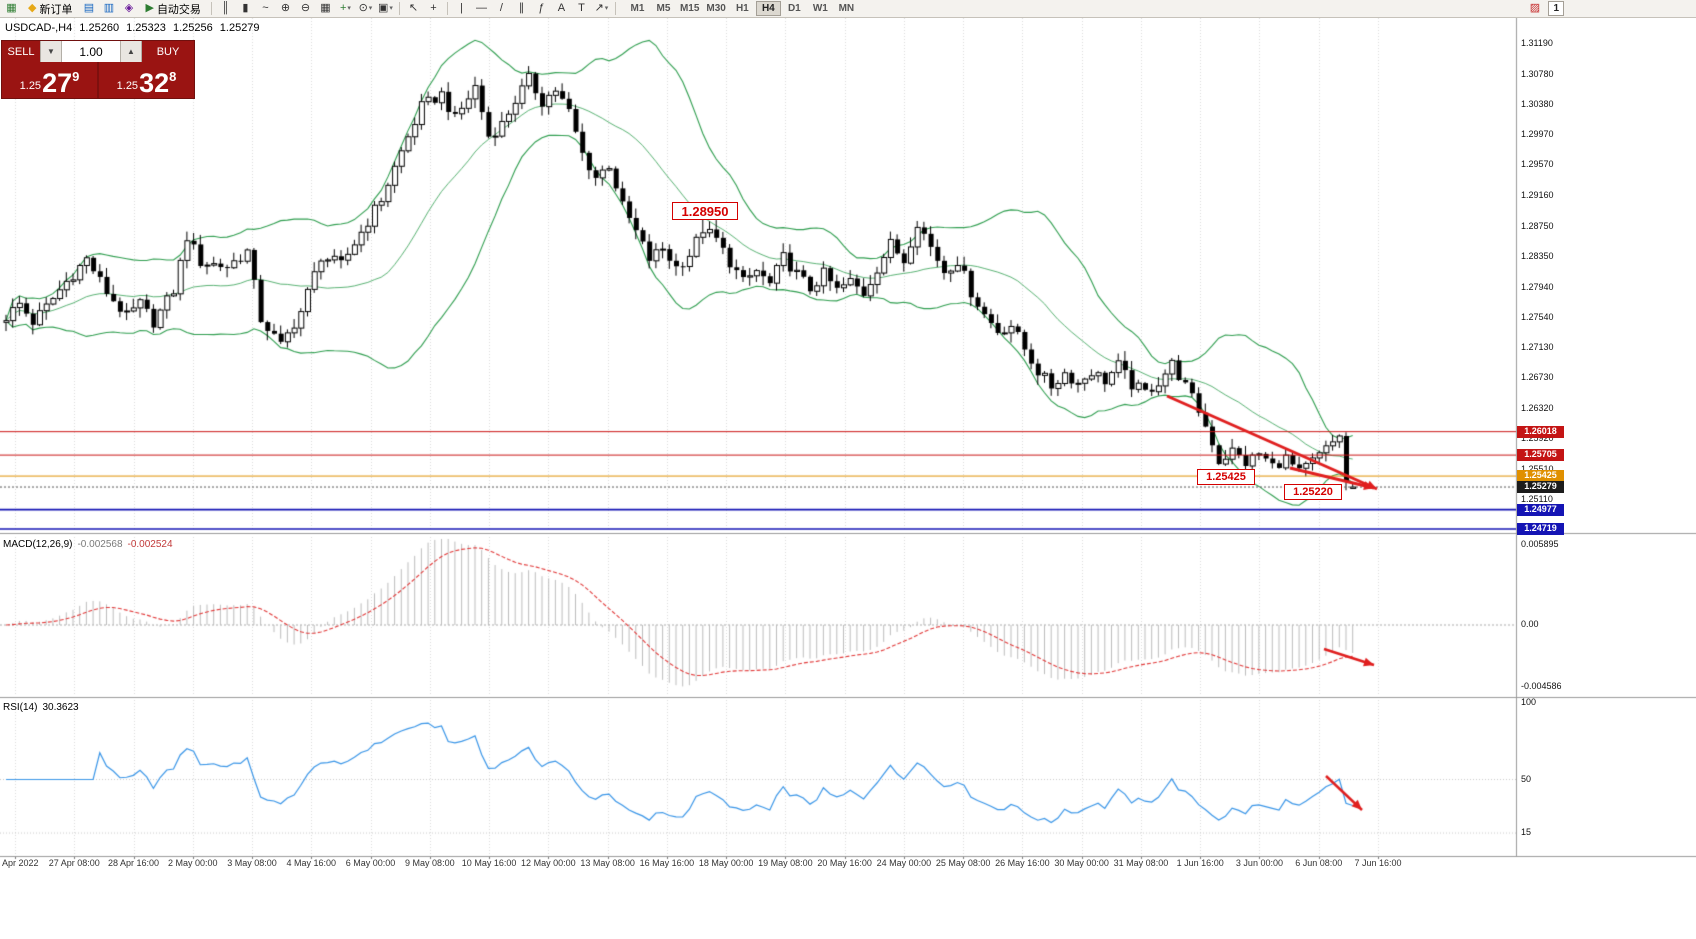 This screenshot has width=1696, height=939. What do you see at coordinates (173, 76) in the screenshot?
I see `buy-price-sup: 8` at bounding box center [173, 76].